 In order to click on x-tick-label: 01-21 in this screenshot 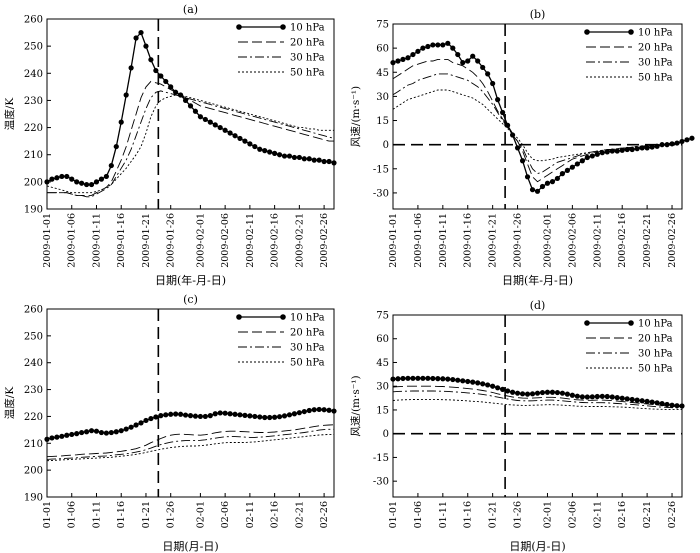, I will do `click(146, 514)`.